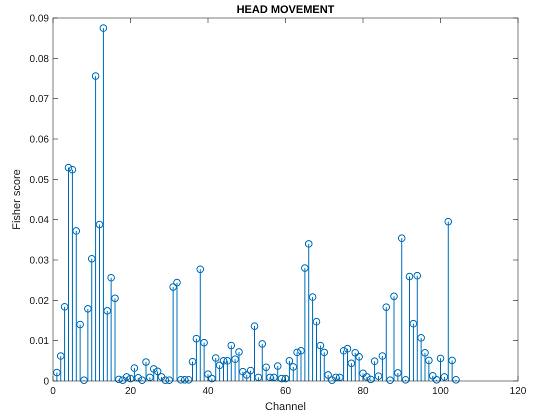 Image resolution: width=542 pixels, height=416 pixels. What do you see at coordinates (40, 180) in the screenshot?
I see `y-tick-label: 0.05` at bounding box center [40, 180].